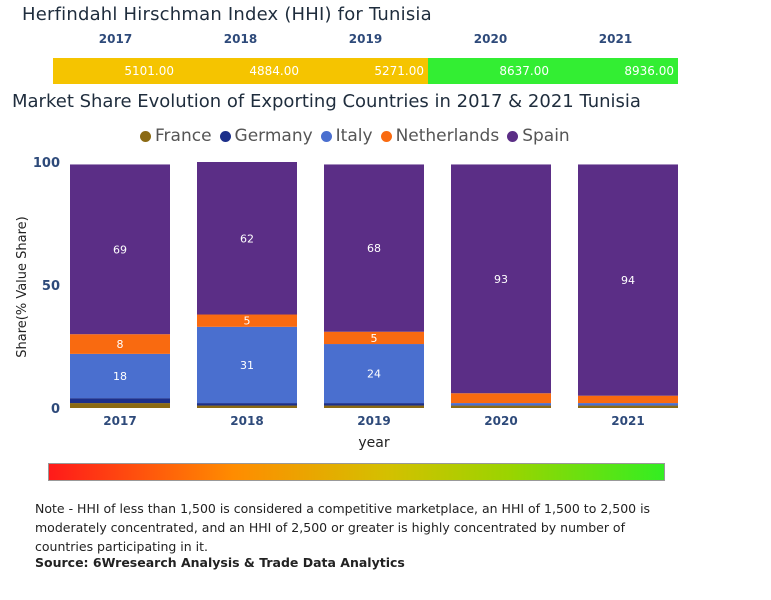 Image resolution: width=771 pixels, height=600 pixels. I want to click on legend-item-france: France, so click(176, 136).